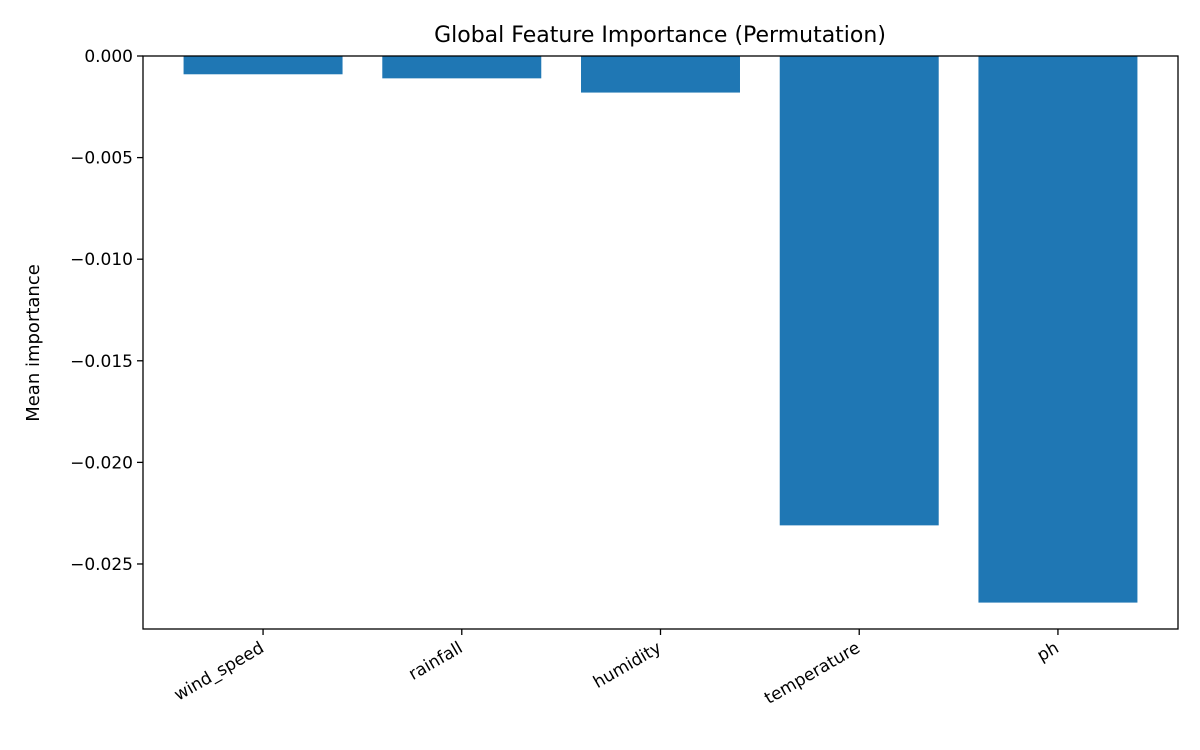  What do you see at coordinates (101, 362) in the screenshot?
I see `y-tick-label: −0.015` at bounding box center [101, 362].